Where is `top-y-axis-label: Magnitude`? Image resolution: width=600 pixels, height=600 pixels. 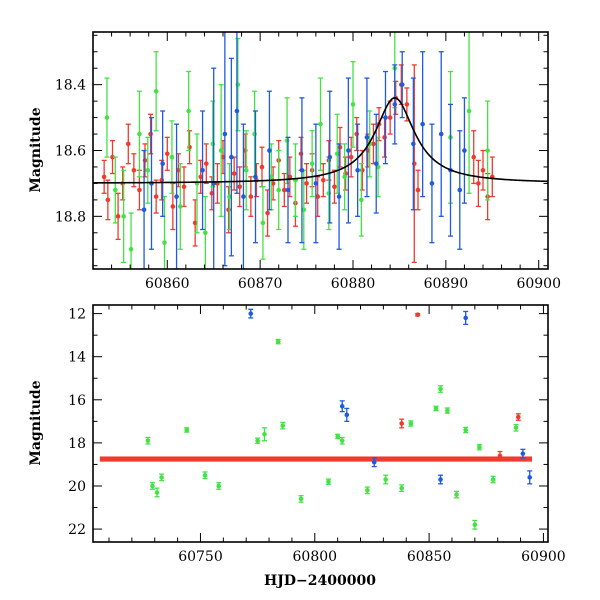
top-y-axis-label: Magnitude is located at coordinates (36, 149).